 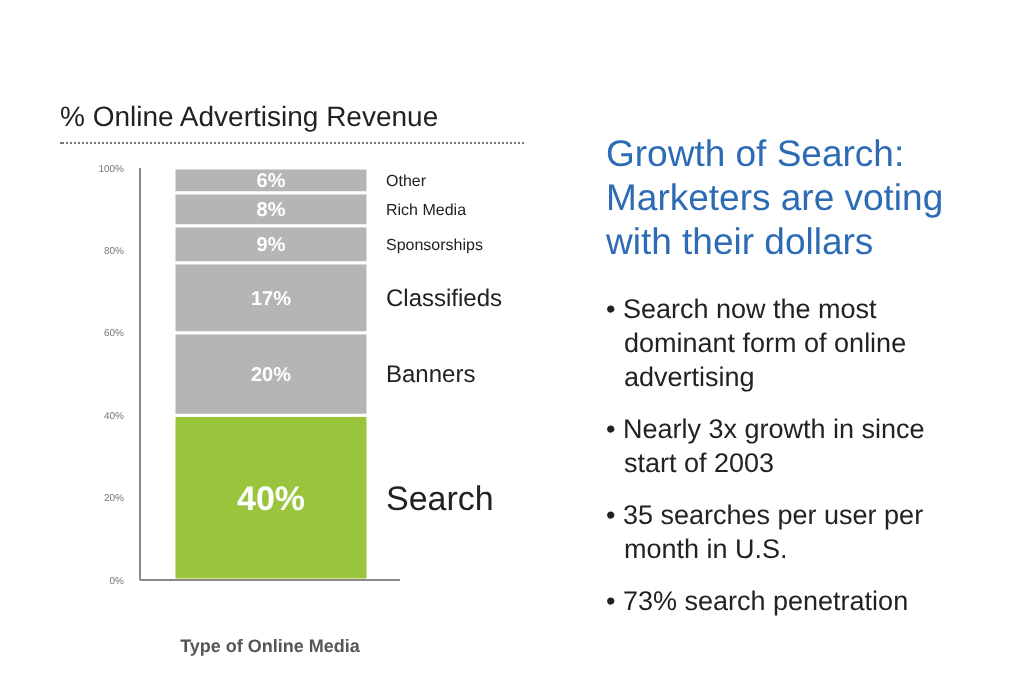 What do you see at coordinates (766, 532) in the screenshot?
I see `text: • 35 searches per user per month in U.S.` at bounding box center [766, 532].